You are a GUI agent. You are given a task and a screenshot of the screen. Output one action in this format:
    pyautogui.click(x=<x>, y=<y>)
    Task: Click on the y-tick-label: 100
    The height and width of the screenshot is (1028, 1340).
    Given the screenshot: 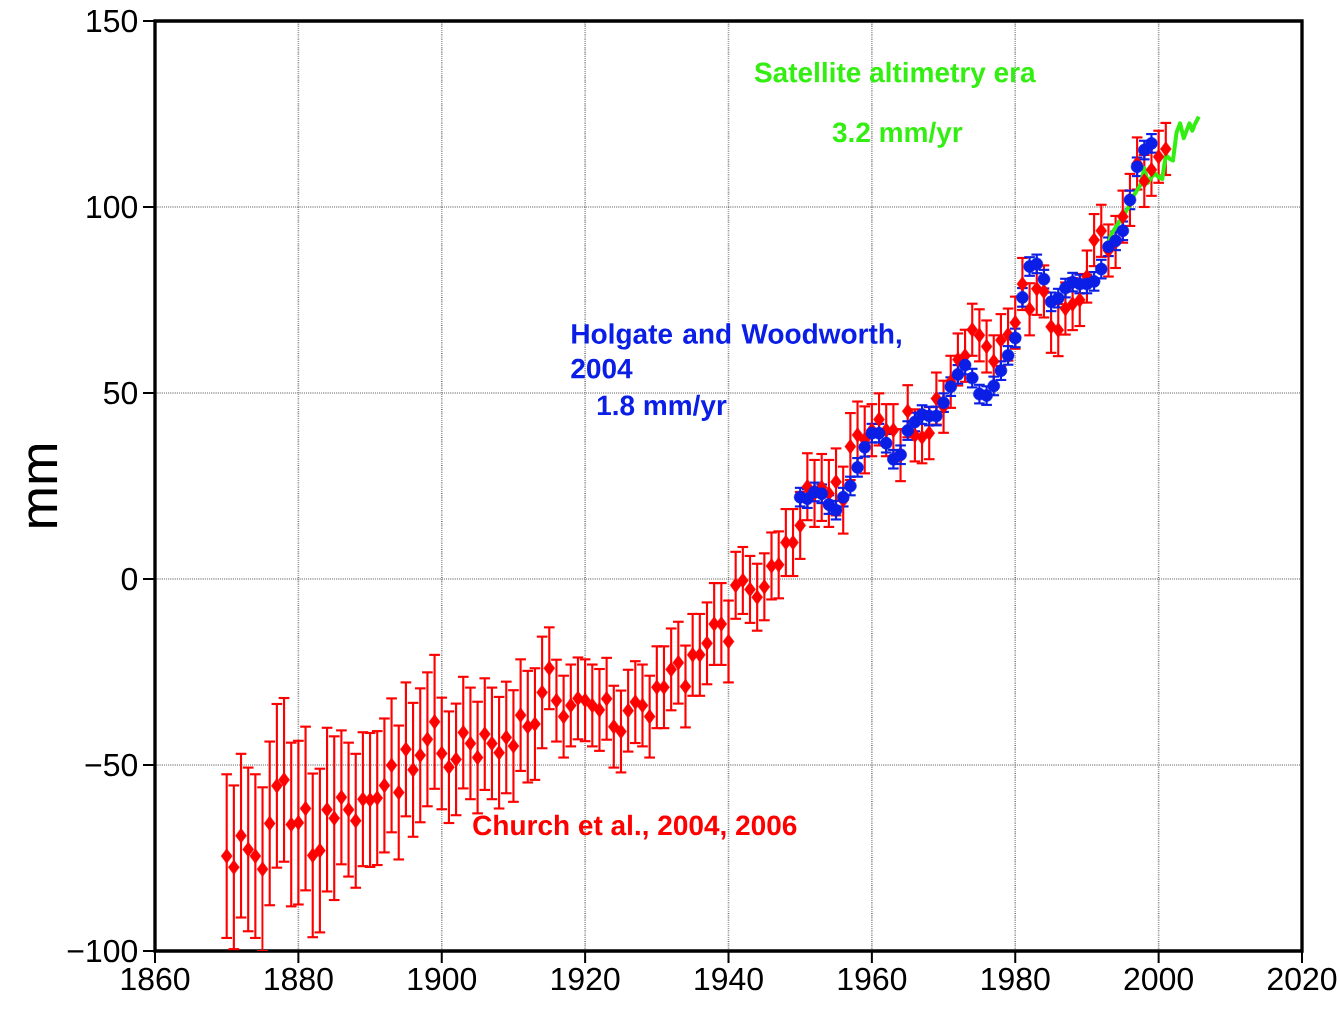 What is the action you would take?
    pyautogui.click(x=112, y=207)
    